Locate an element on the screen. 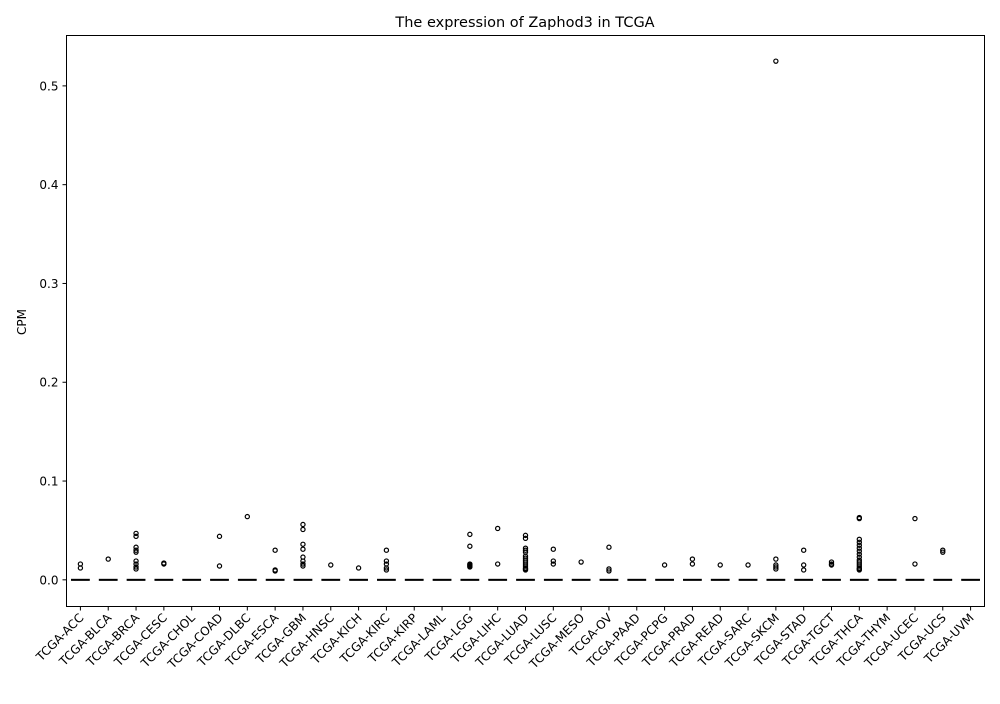 This screenshot has width=1000, height=704. y-tick-label: 0.2 is located at coordinates (48, 383).